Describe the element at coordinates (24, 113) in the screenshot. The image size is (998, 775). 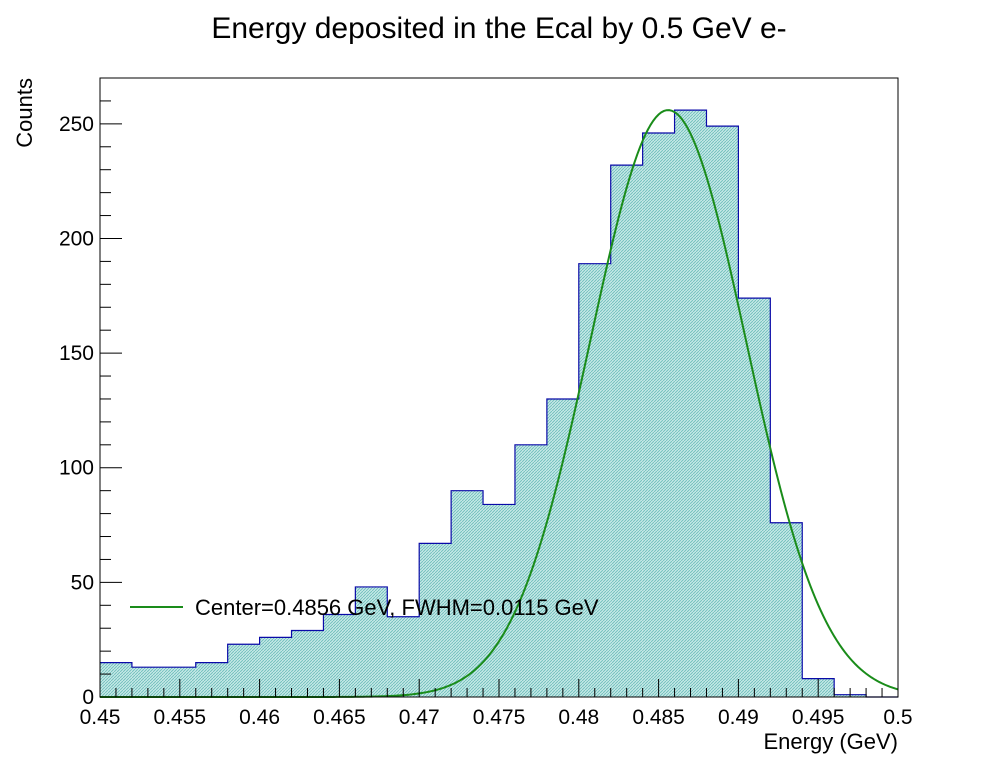
I see `y-axis-label: Counts` at that location.